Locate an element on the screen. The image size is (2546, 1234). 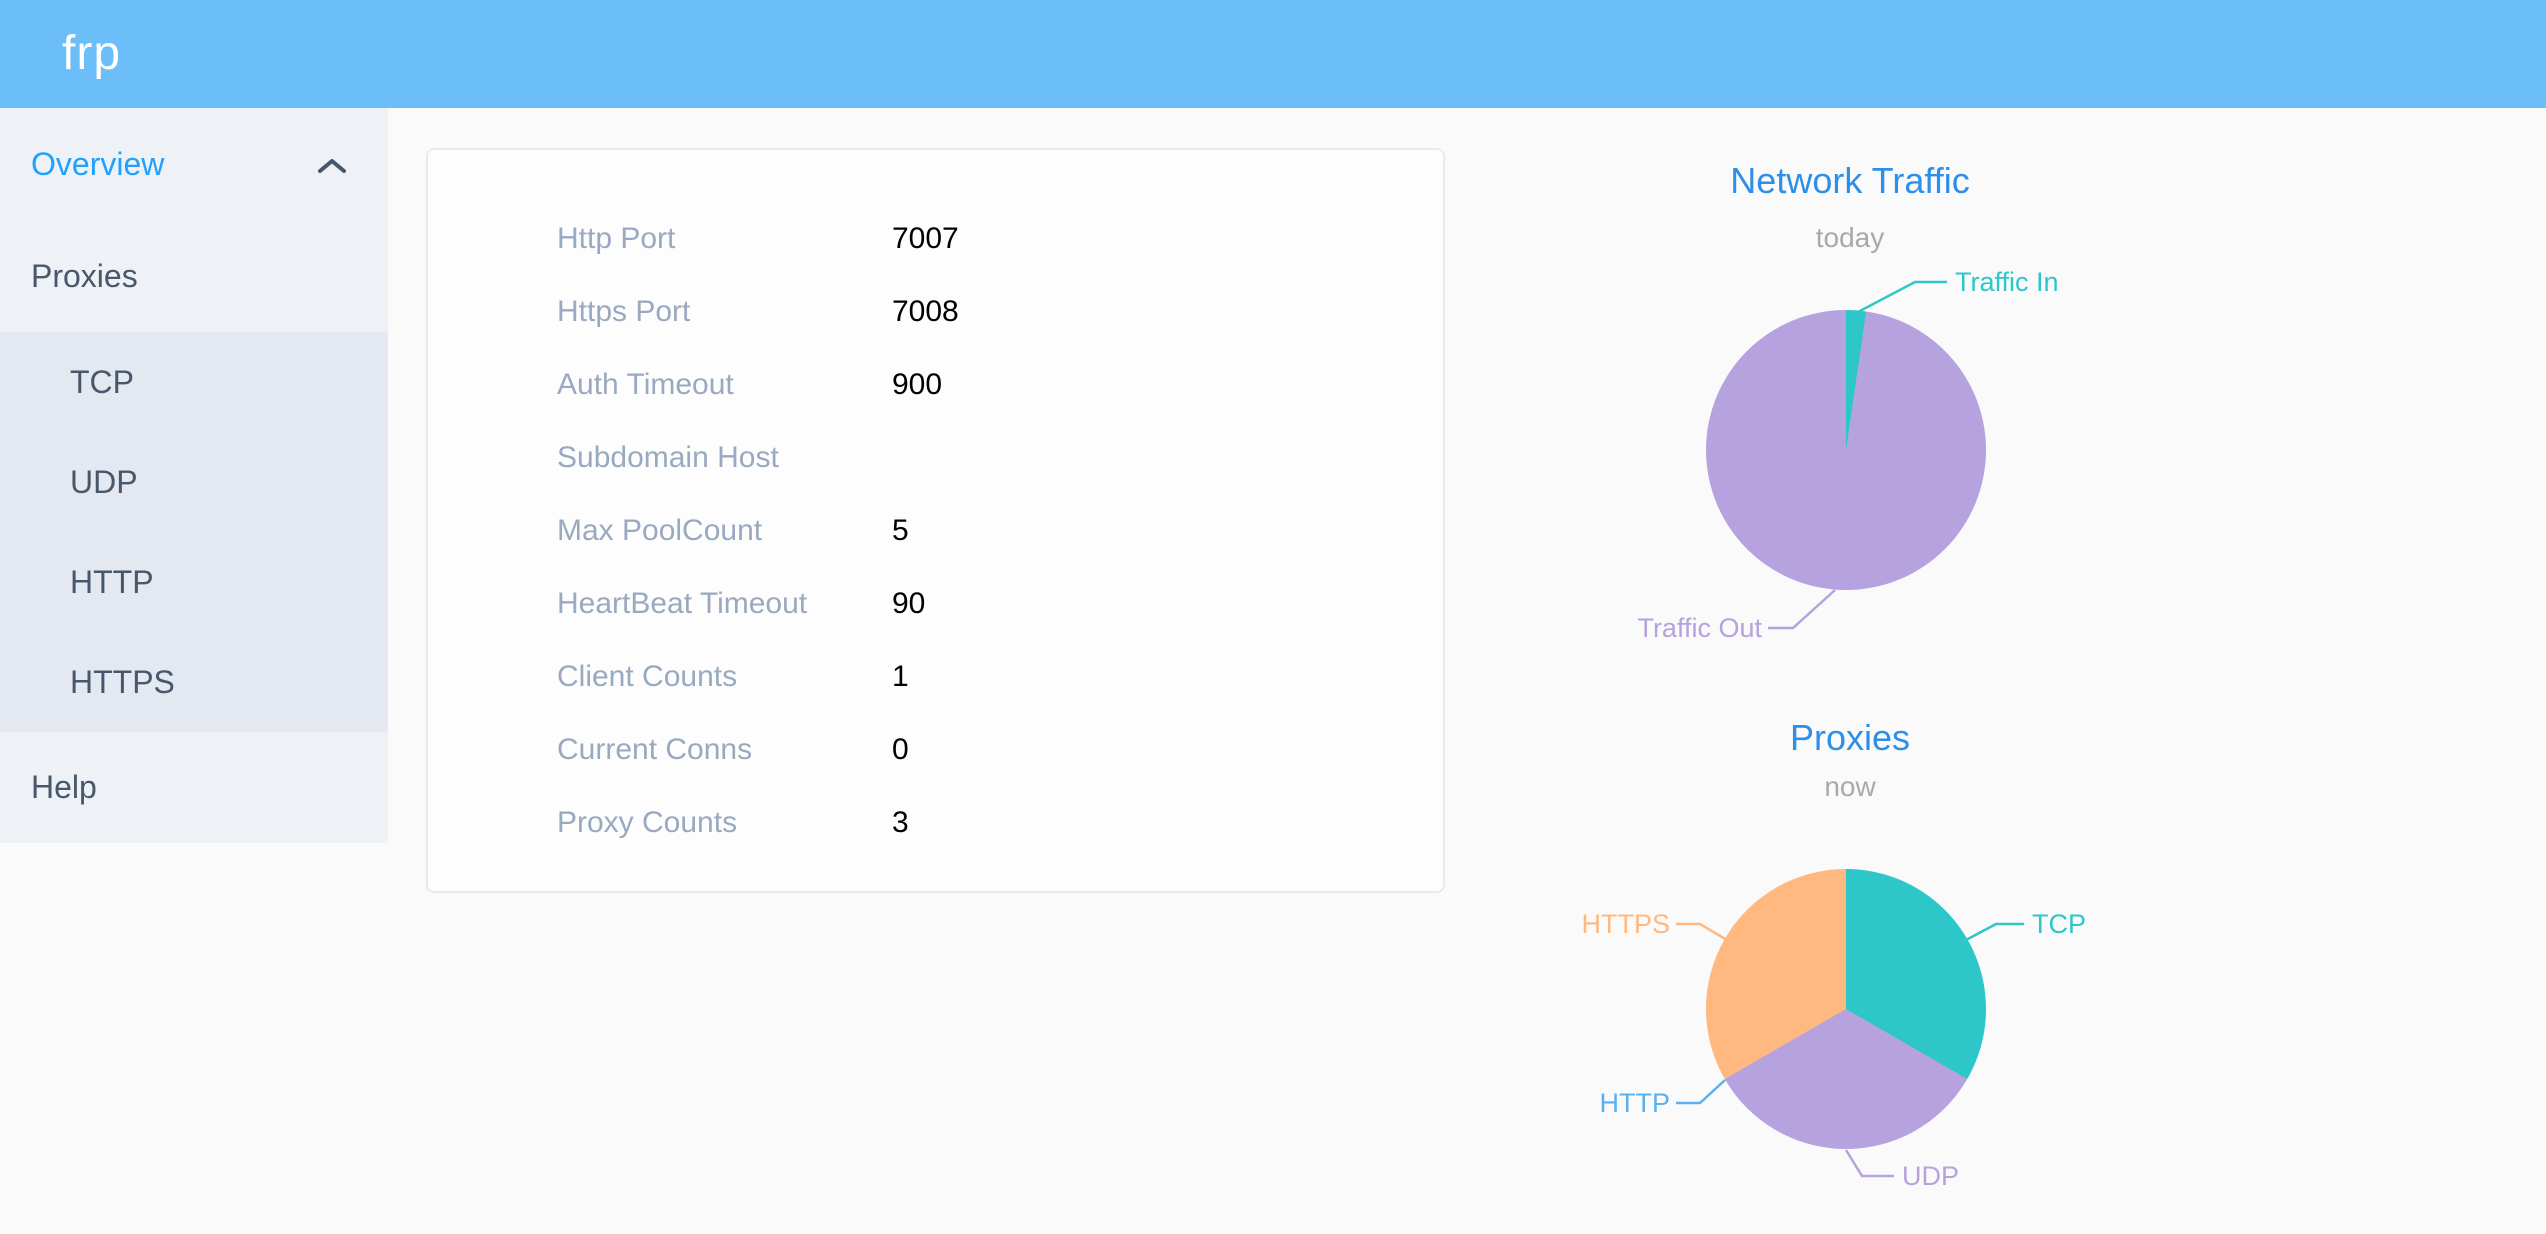
sidebar: Overview Proxies TCP UDP HTTP HTTPS Help is located at coordinates (194, 475).